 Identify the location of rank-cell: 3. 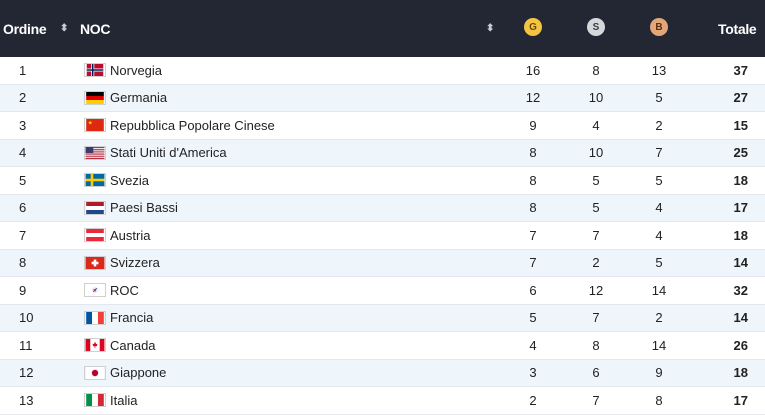
(23, 125).